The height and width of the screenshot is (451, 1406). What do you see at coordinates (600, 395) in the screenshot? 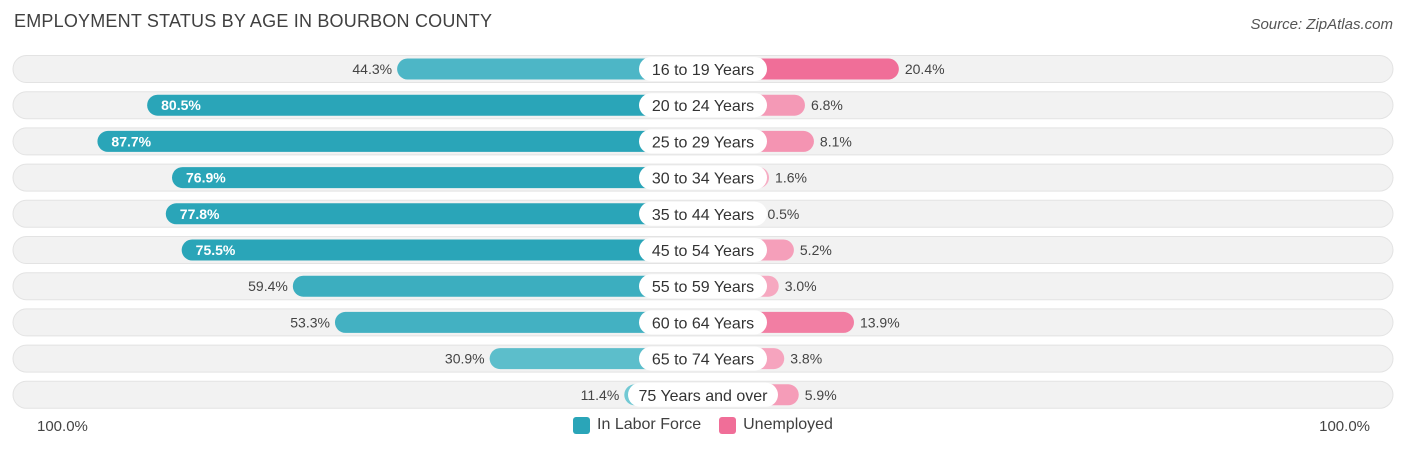
I see `labor-value-label: 11.4%` at bounding box center [600, 395].